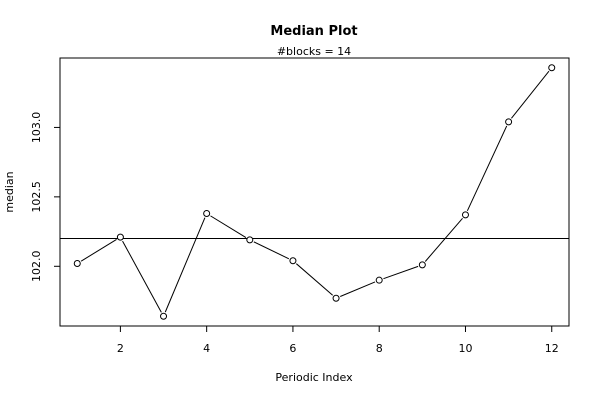 The image size is (599, 400). Describe the element at coordinates (465, 348) in the screenshot. I see `x-tick-label: 10` at that location.